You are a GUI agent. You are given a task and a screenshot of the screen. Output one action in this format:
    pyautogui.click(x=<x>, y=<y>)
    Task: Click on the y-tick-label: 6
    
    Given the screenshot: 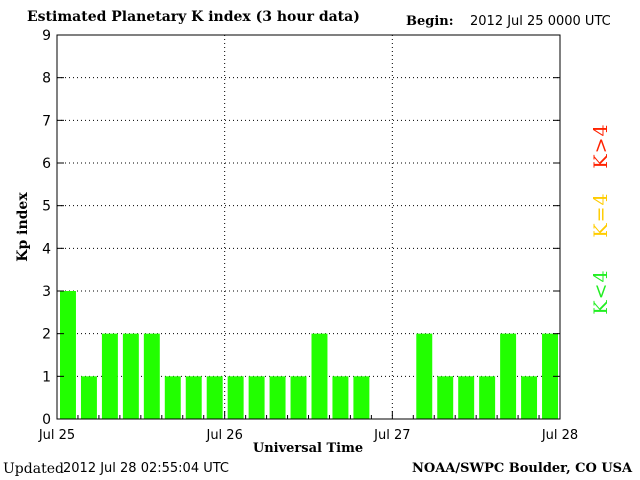 What is the action you would take?
    pyautogui.click(x=46, y=164)
    